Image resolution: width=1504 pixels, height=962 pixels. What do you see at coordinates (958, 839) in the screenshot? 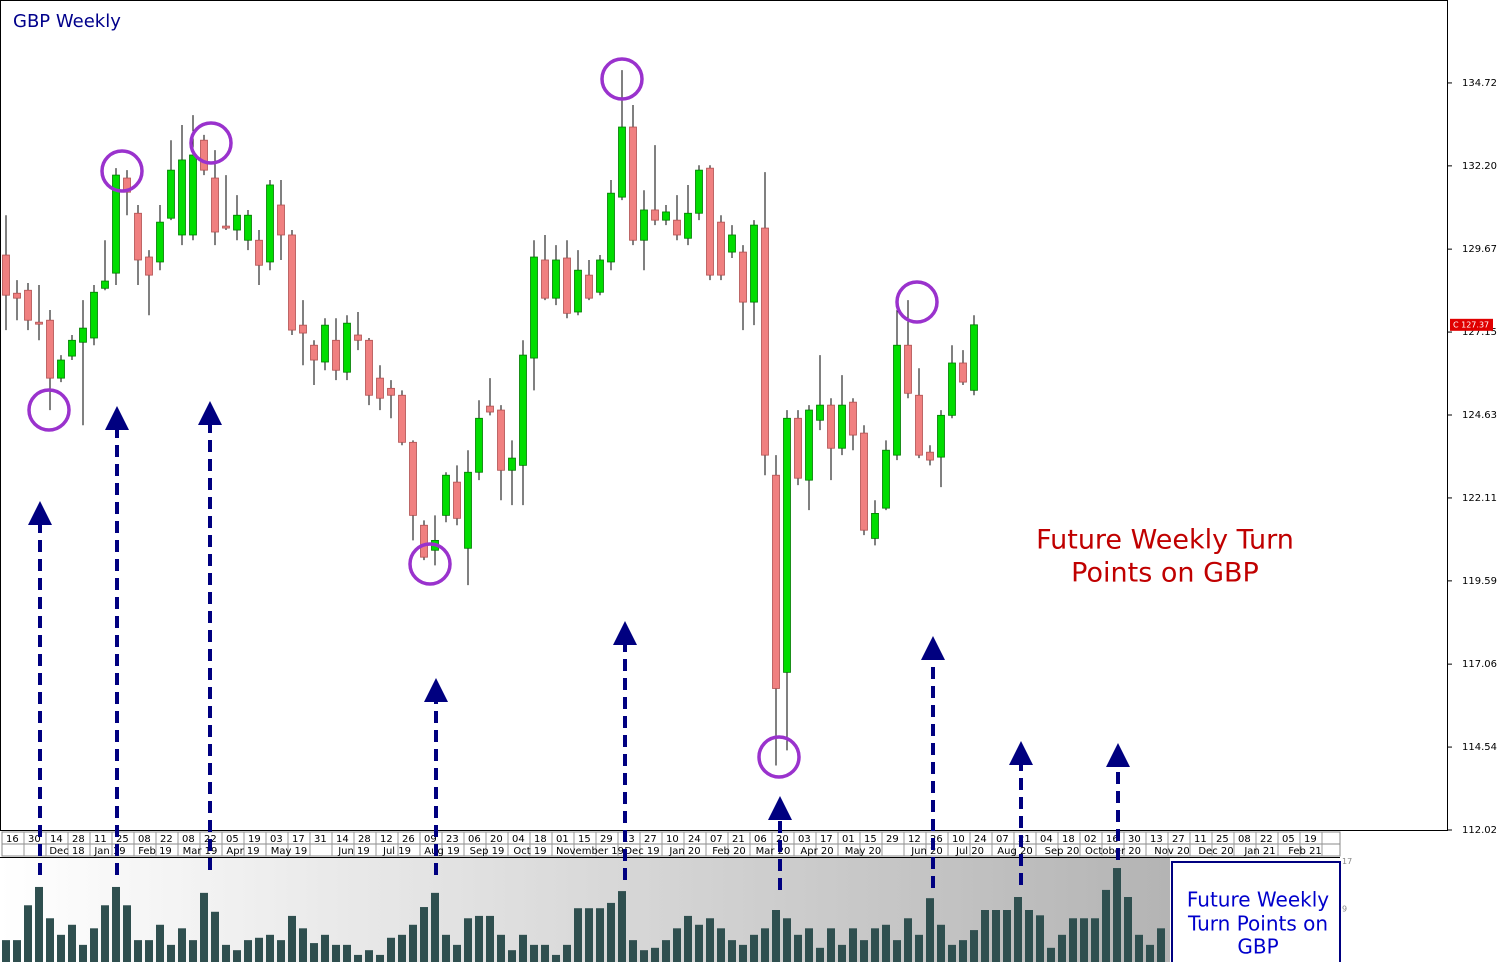
I see `x-day-label: 10` at bounding box center [958, 839].